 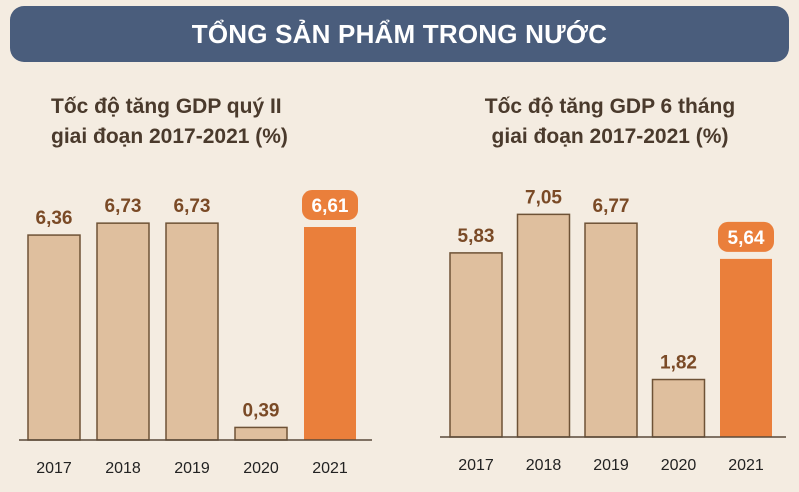 I want to click on data-label-2017: 5,83, so click(x=476, y=236).